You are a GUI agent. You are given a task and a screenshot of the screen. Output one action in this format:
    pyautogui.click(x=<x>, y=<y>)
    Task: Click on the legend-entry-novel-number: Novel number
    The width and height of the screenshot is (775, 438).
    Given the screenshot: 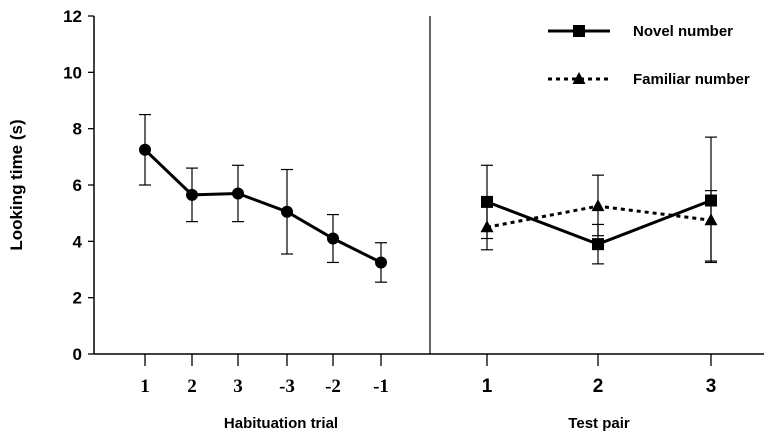 What is the action you would take?
    pyautogui.click(x=640, y=31)
    